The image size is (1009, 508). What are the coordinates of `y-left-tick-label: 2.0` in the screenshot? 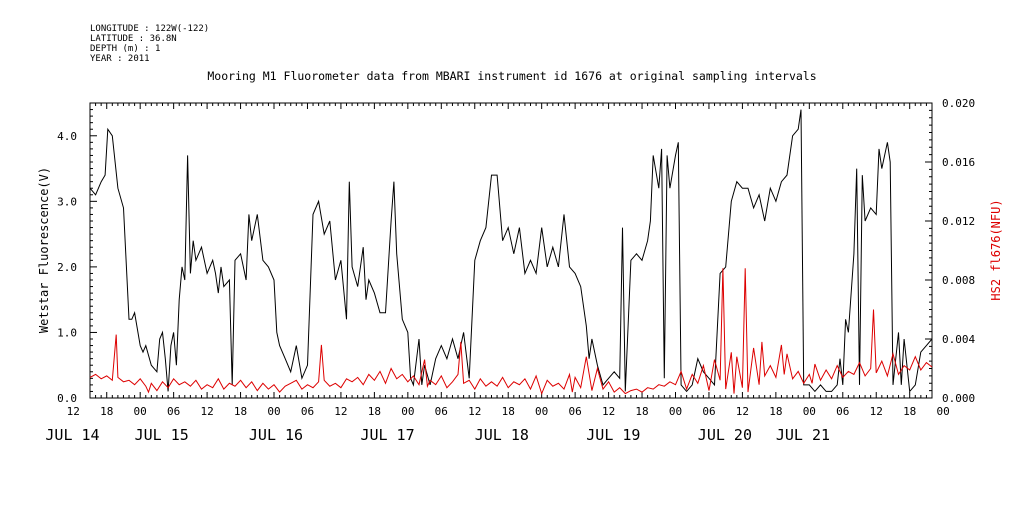 It's located at (67, 267).